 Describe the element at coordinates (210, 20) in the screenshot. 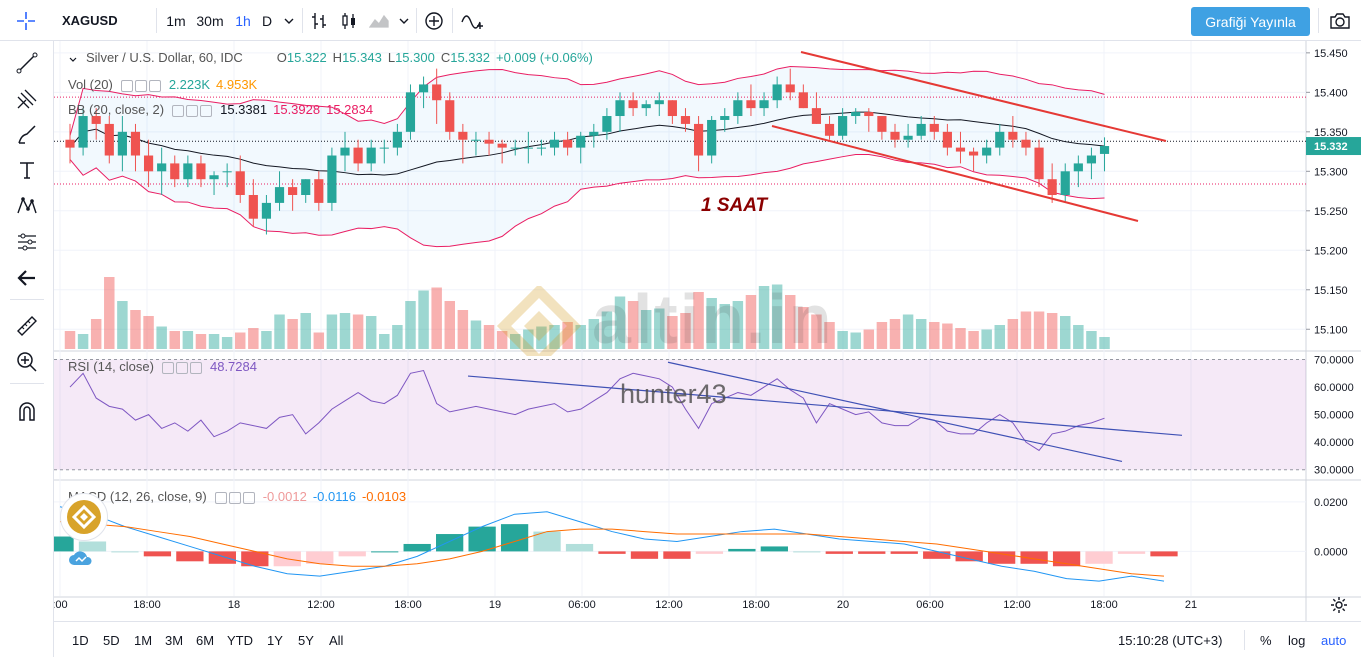

I see `interval-30m: 30m` at that location.